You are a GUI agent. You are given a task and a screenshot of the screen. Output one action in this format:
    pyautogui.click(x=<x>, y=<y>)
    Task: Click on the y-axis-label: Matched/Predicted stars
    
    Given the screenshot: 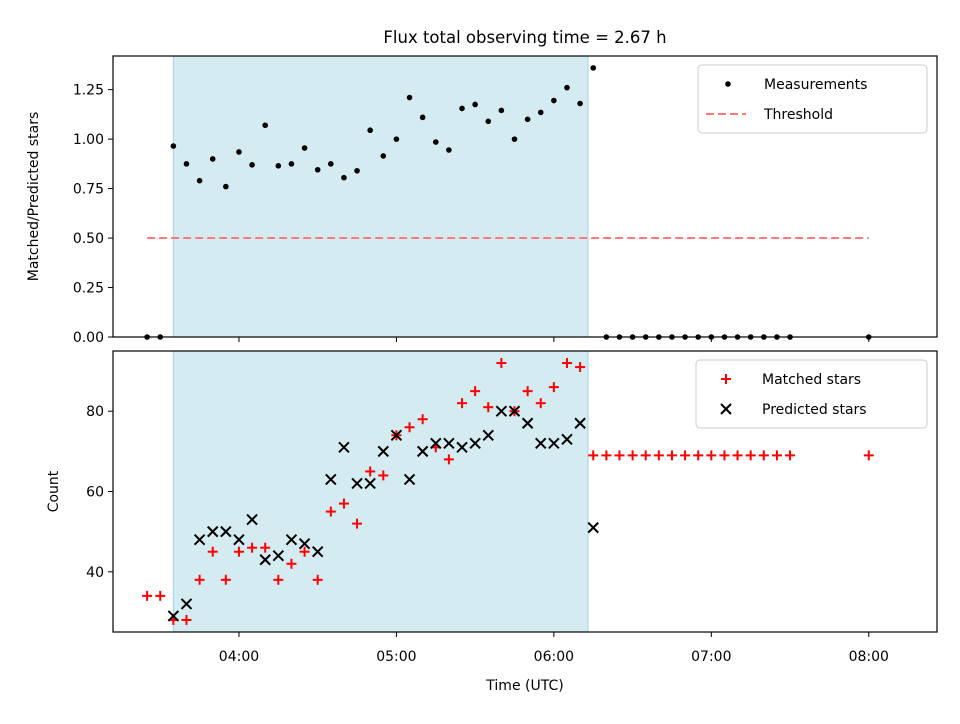 What is the action you would take?
    pyautogui.click(x=34, y=197)
    